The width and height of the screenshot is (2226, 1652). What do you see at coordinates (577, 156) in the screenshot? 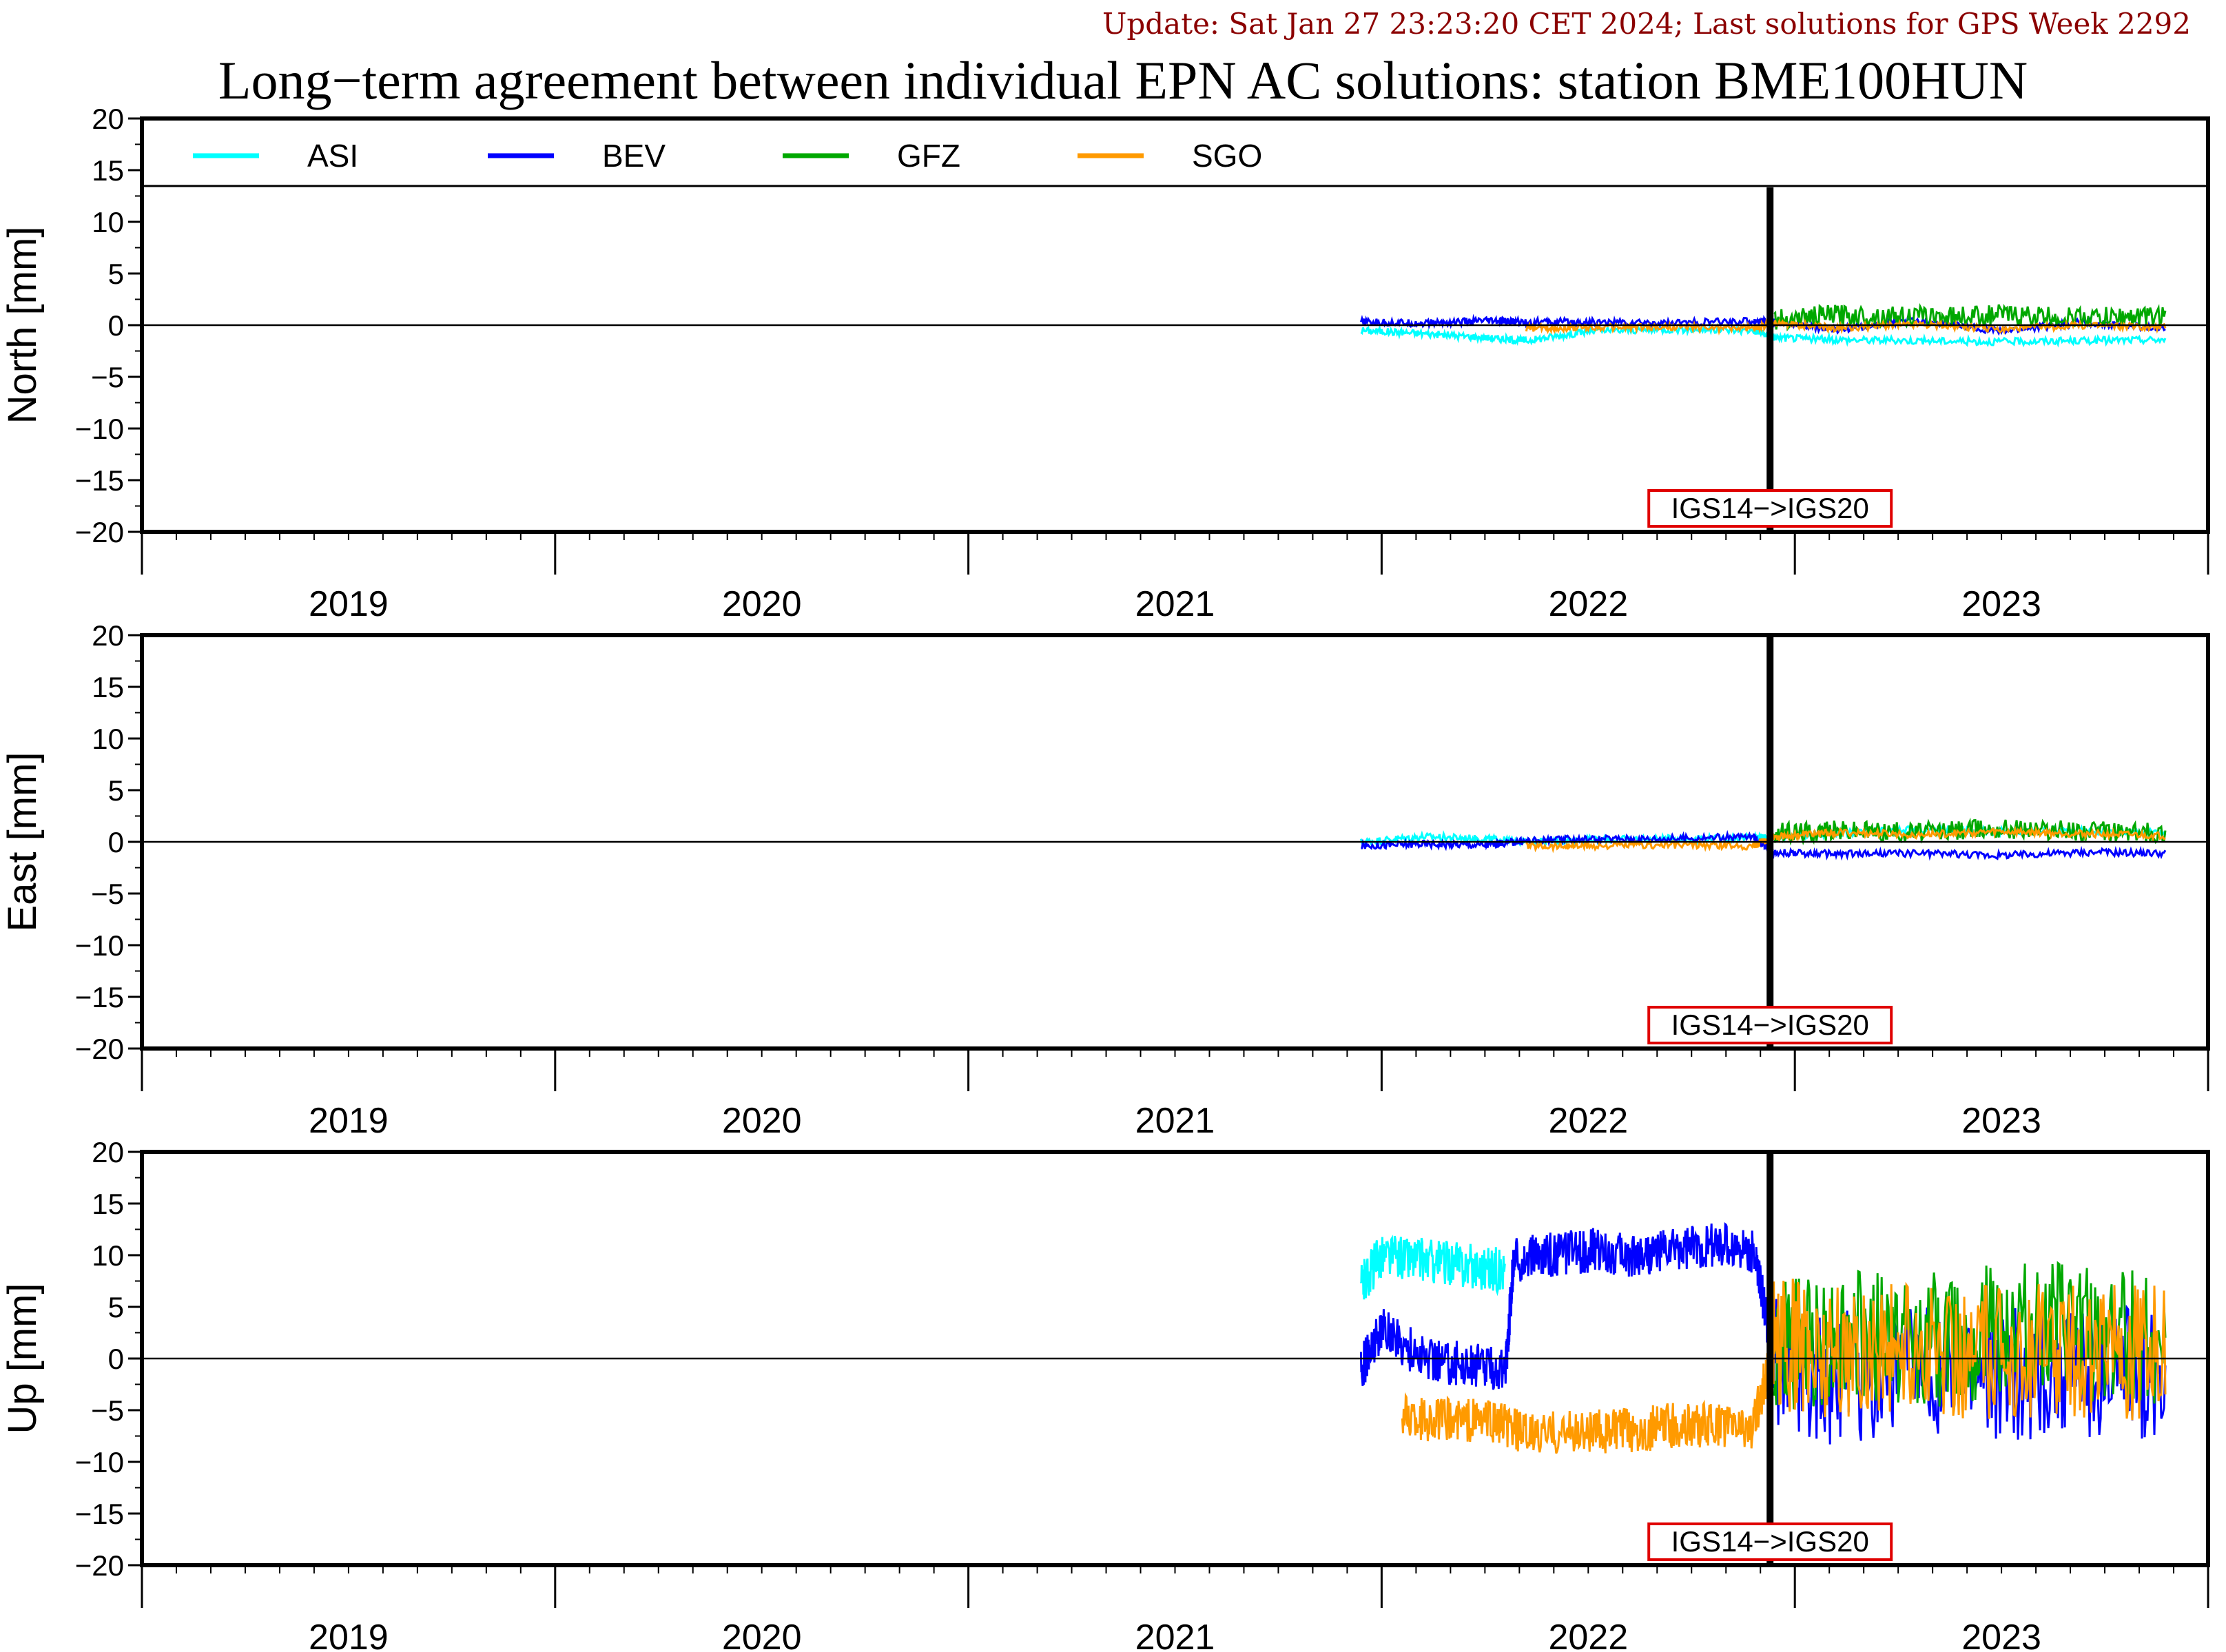
I see `legend-item-bev: BEV` at bounding box center [577, 156].